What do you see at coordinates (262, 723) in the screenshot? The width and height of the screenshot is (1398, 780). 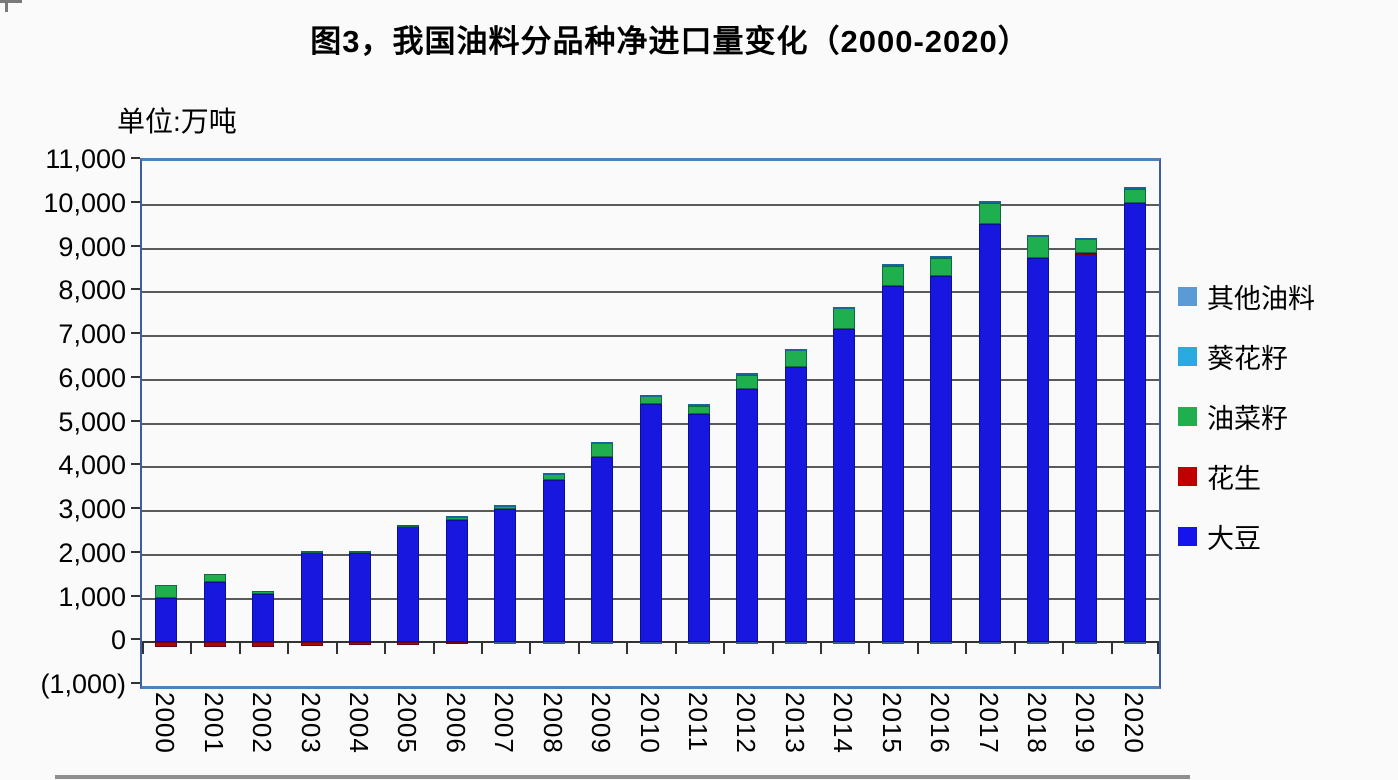 I see `x-axis-tick-label: 2002` at bounding box center [262, 723].